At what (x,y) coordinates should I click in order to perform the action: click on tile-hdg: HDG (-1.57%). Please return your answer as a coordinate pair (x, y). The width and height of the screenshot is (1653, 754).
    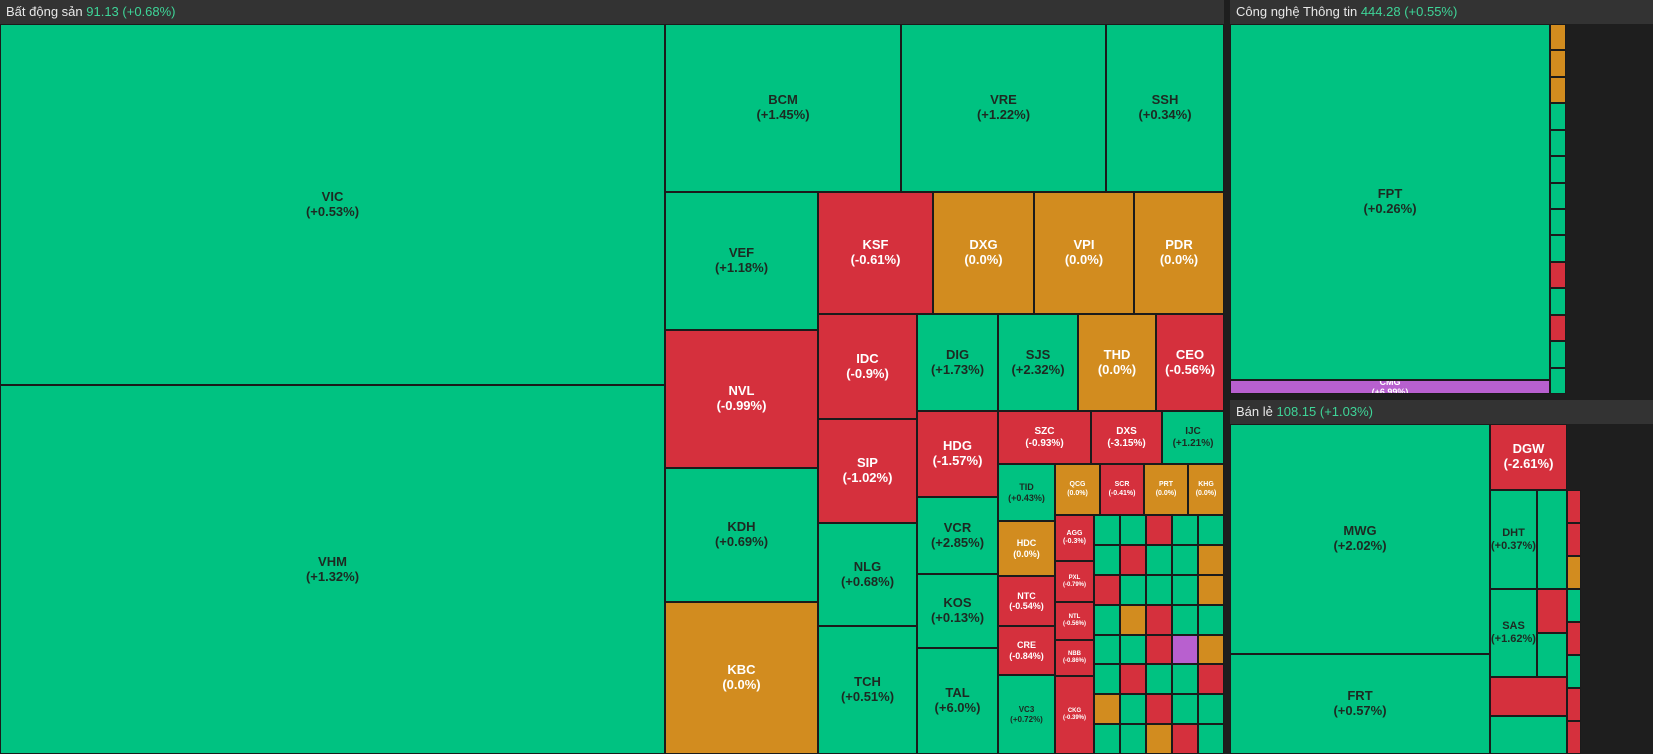
    Looking at the image, I should click on (957, 454).